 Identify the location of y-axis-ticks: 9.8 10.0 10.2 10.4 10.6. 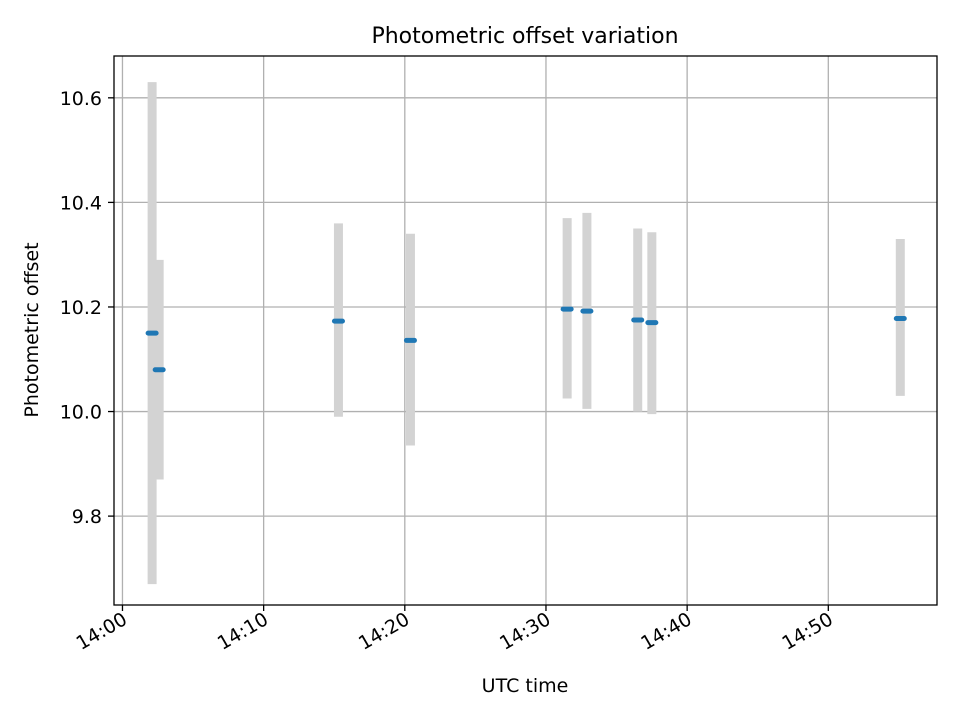
(87, 308).